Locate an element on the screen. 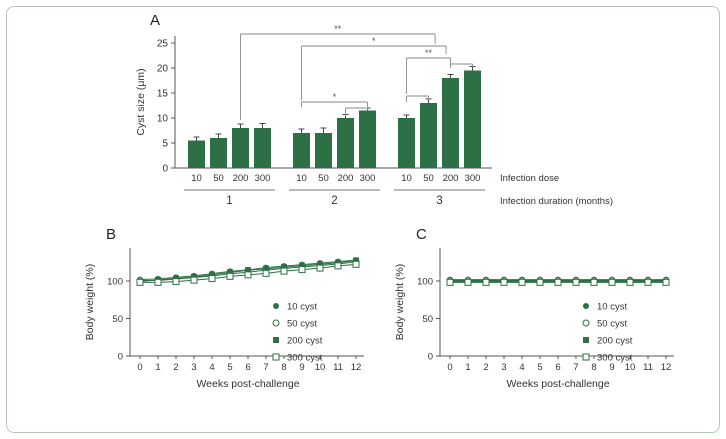 The height and width of the screenshot is (439, 726). panel-c-label: C is located at coordinates (421, 234).